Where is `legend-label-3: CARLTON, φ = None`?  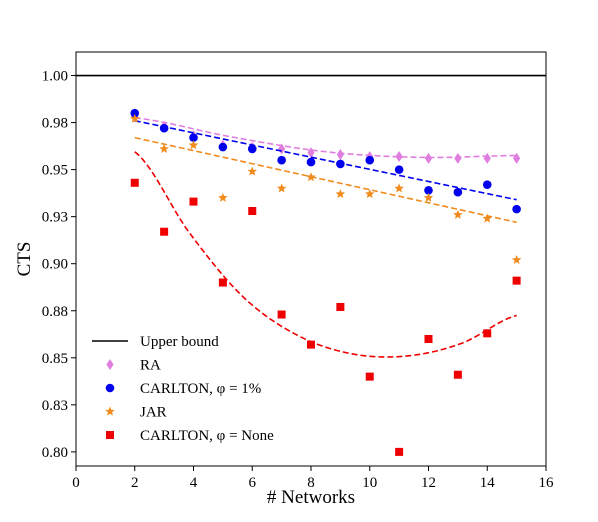 legend-label-3: CARLTON, φ = None is located at coordinates (207, 436).